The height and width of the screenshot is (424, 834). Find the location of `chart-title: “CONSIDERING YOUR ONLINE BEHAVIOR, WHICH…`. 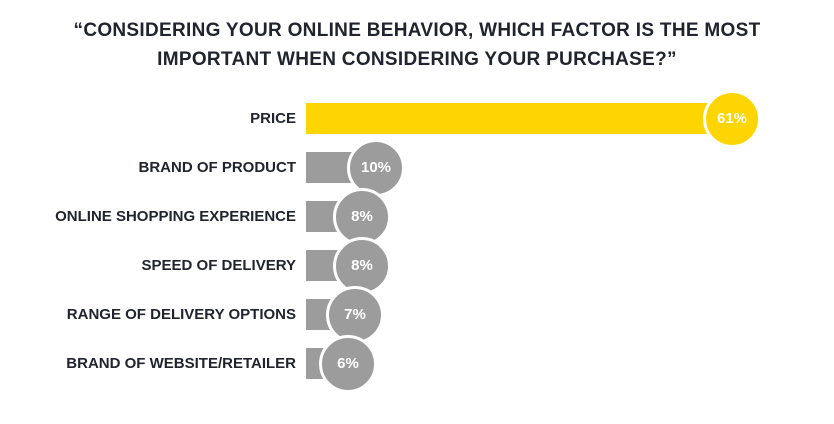

chart-title: “CONSIDERING YOUR ONLINE BEHAVIOR, WHICH… is located at coordinates (417, 45).